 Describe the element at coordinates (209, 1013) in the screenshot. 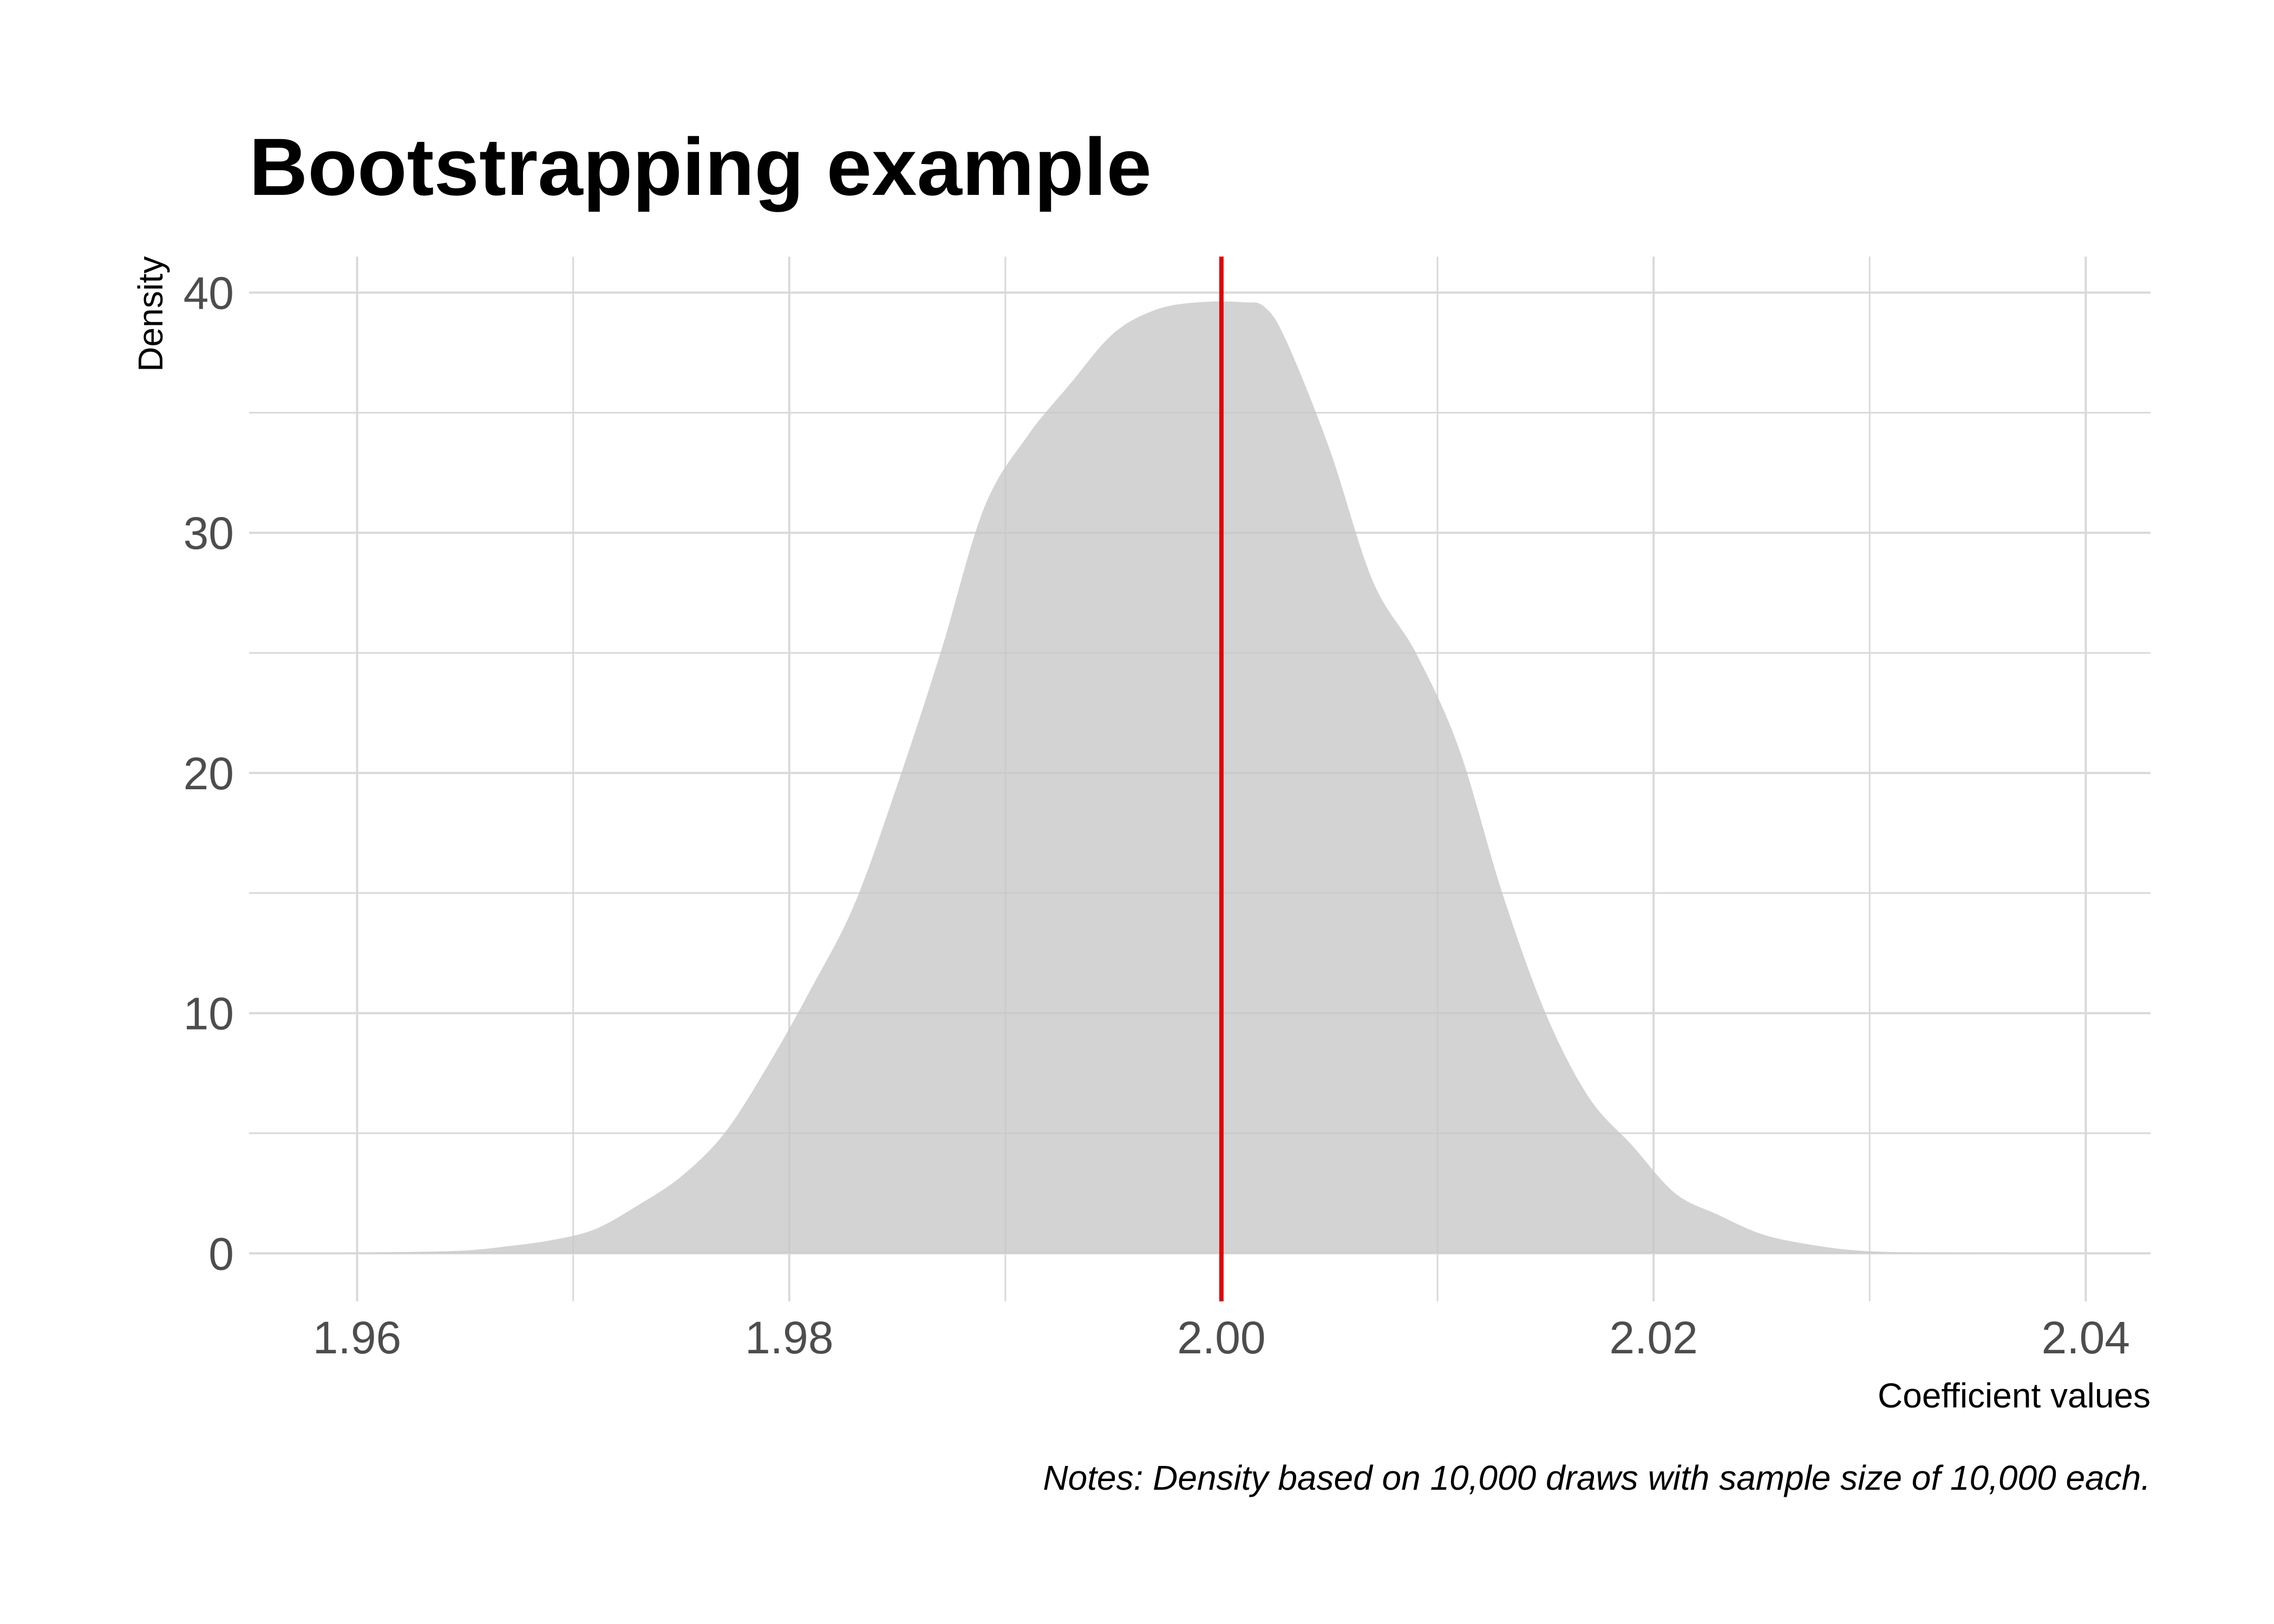

I see `y-tick-label: 10` at that location.